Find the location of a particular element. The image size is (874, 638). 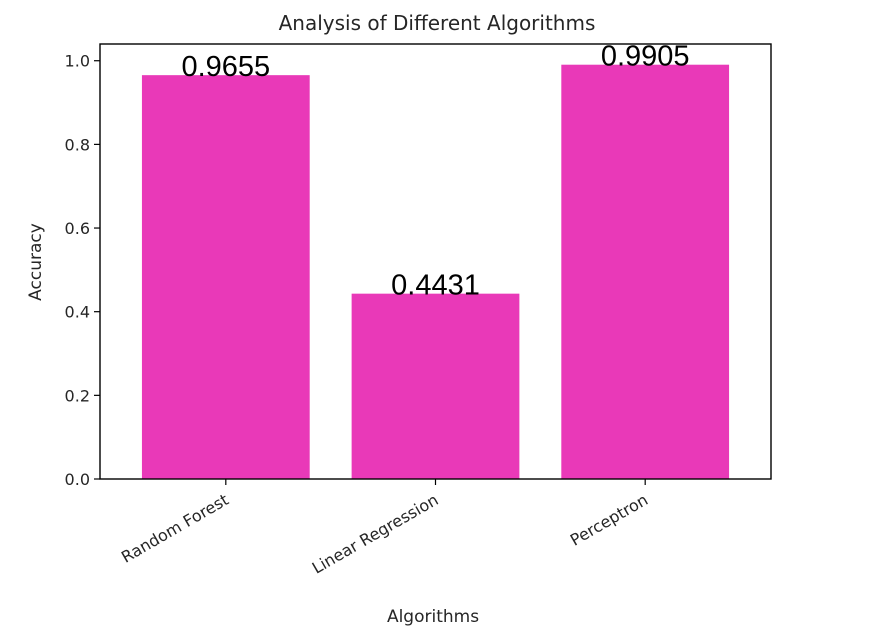

y-axis-label: Accuracy is located at coordinates (36, 262).